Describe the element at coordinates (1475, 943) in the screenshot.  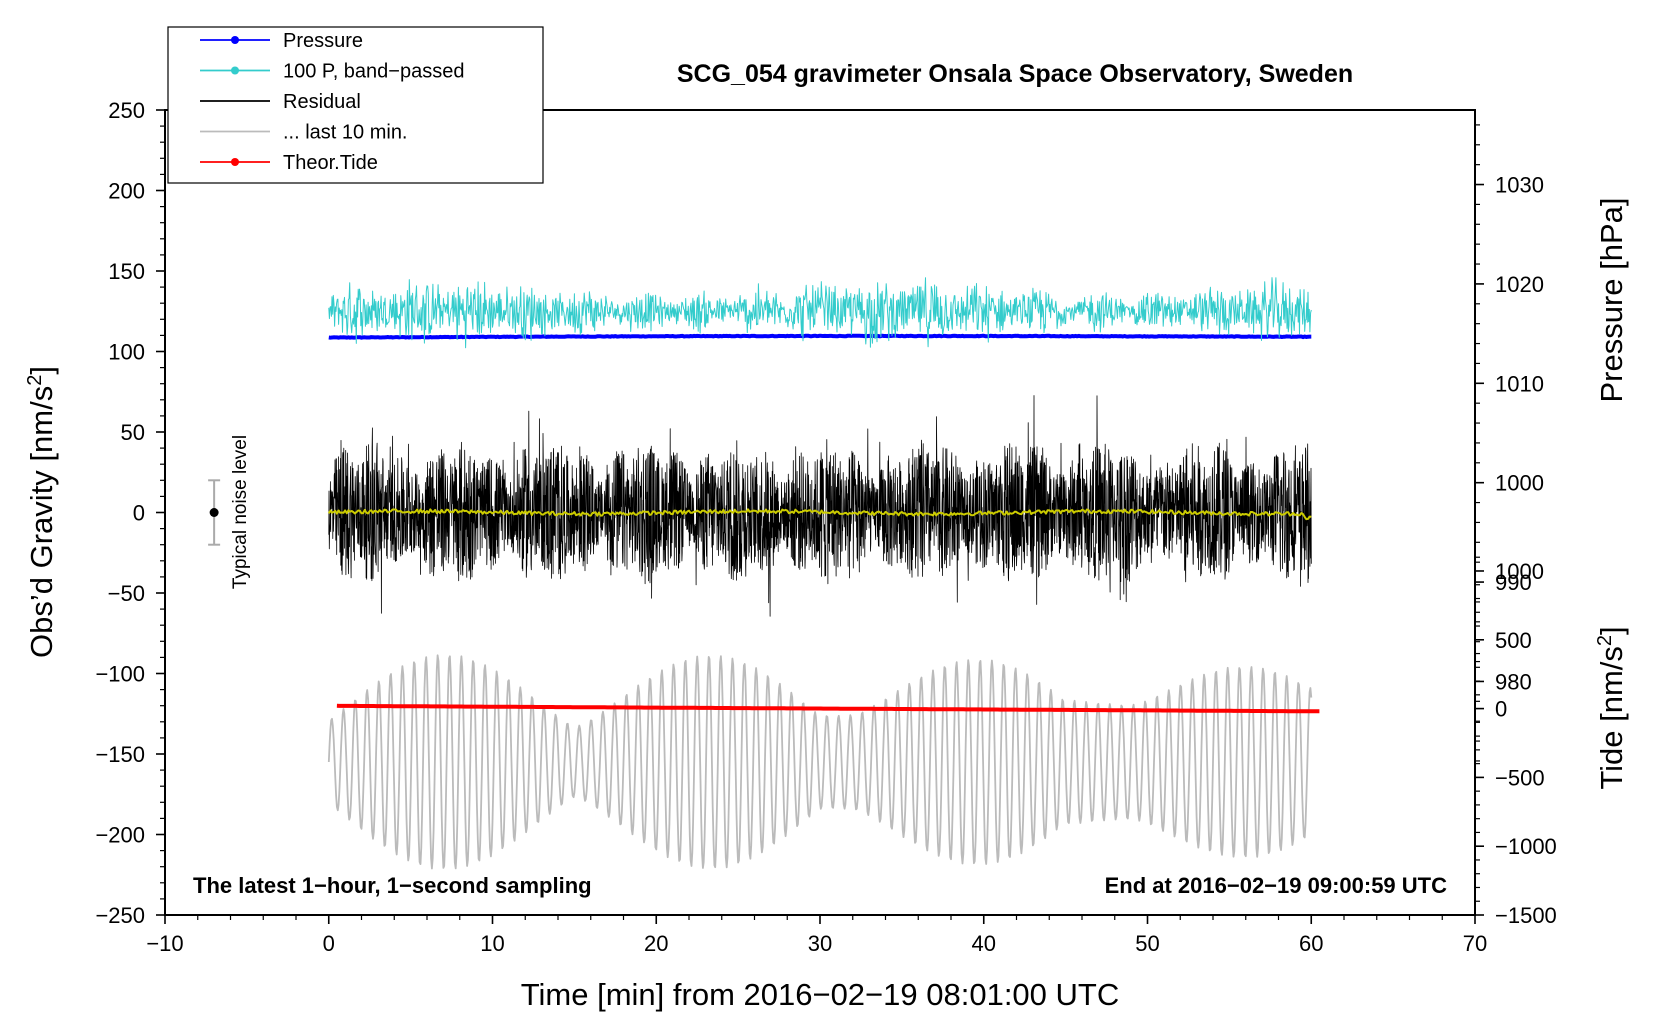
I see `x-tick-label: 70` at that location.